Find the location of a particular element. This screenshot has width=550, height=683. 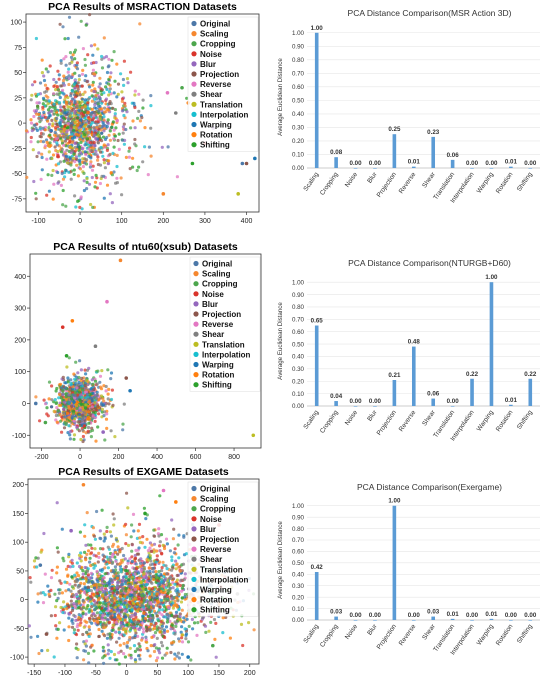

x-tick-label: Warping is located at coordinates (486, 635).